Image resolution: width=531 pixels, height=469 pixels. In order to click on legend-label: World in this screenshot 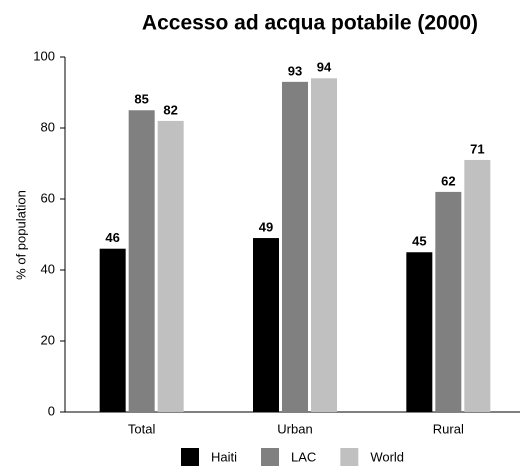, I will do `click(387, 456)`.